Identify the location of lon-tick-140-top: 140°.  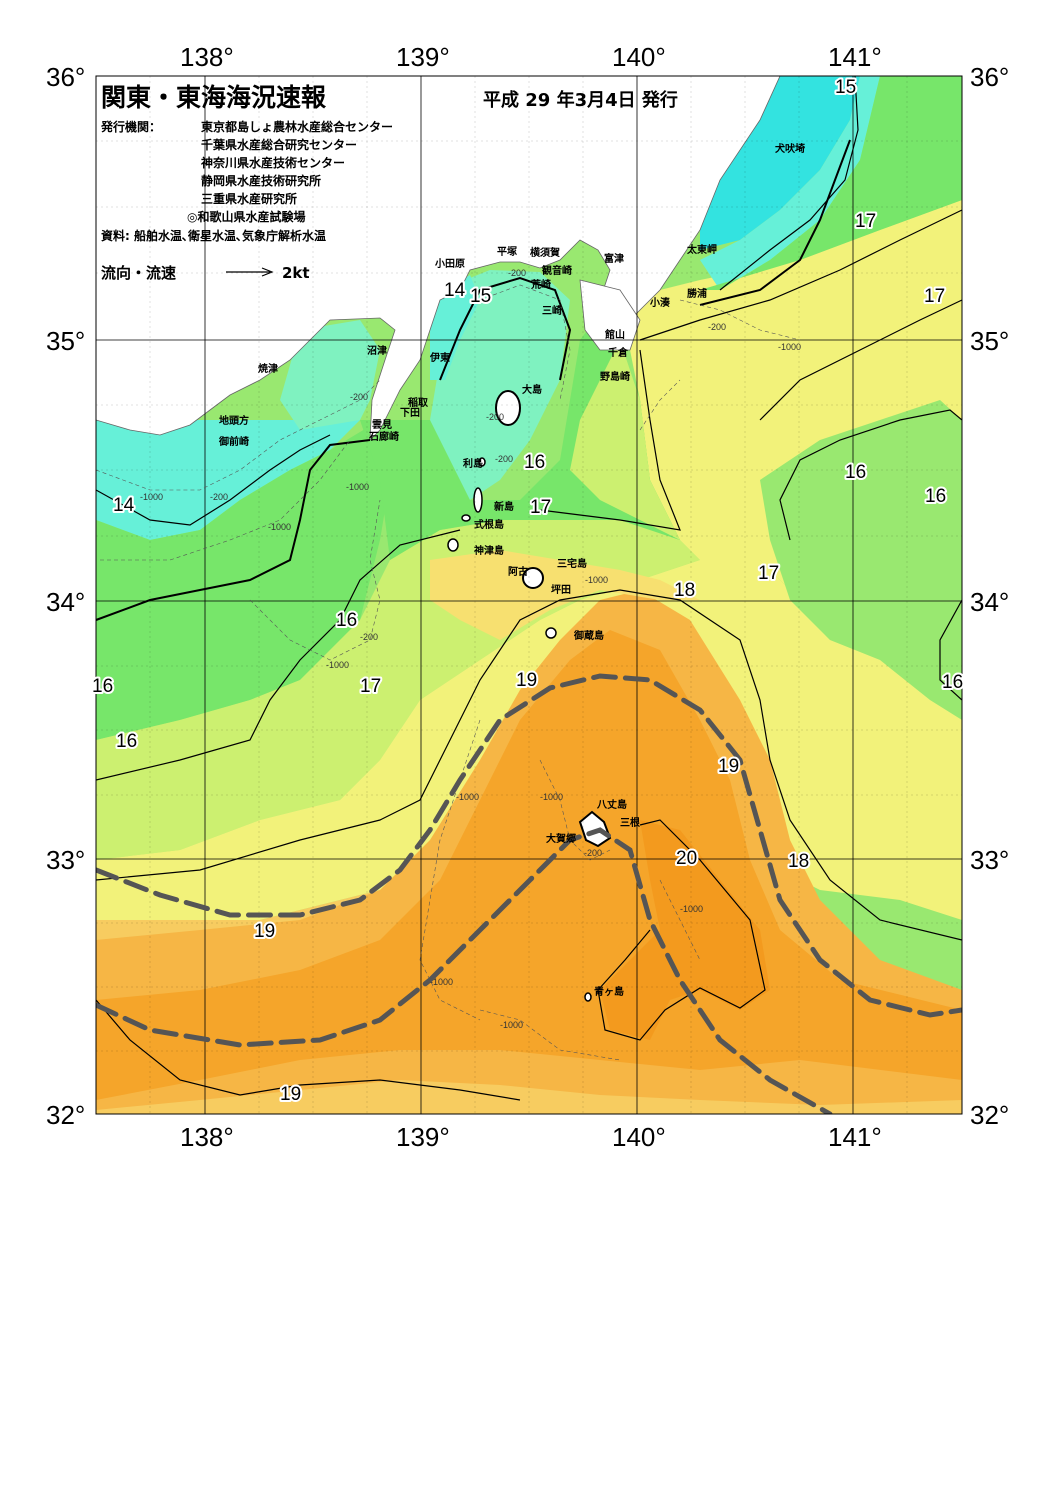
(639, 57).